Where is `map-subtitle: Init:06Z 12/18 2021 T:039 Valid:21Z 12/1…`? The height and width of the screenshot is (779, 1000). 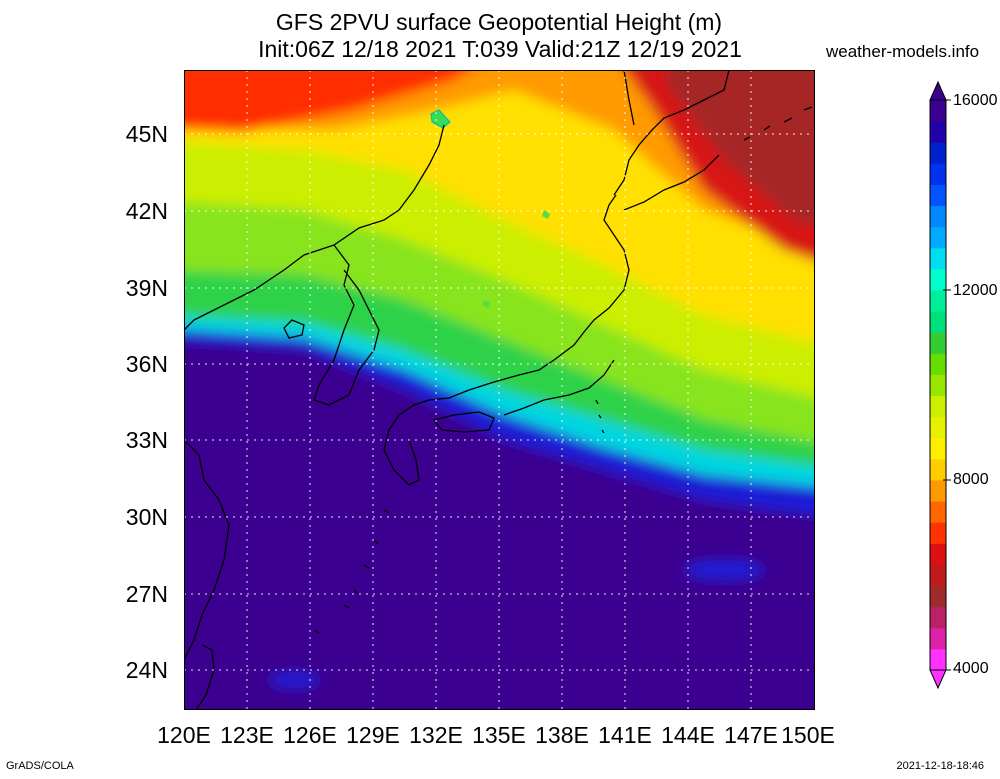
map-subtitle: Init:06Z 12/18 2021 T:039 Valid:21Z 12/1… is located at coordinates (500, 49).